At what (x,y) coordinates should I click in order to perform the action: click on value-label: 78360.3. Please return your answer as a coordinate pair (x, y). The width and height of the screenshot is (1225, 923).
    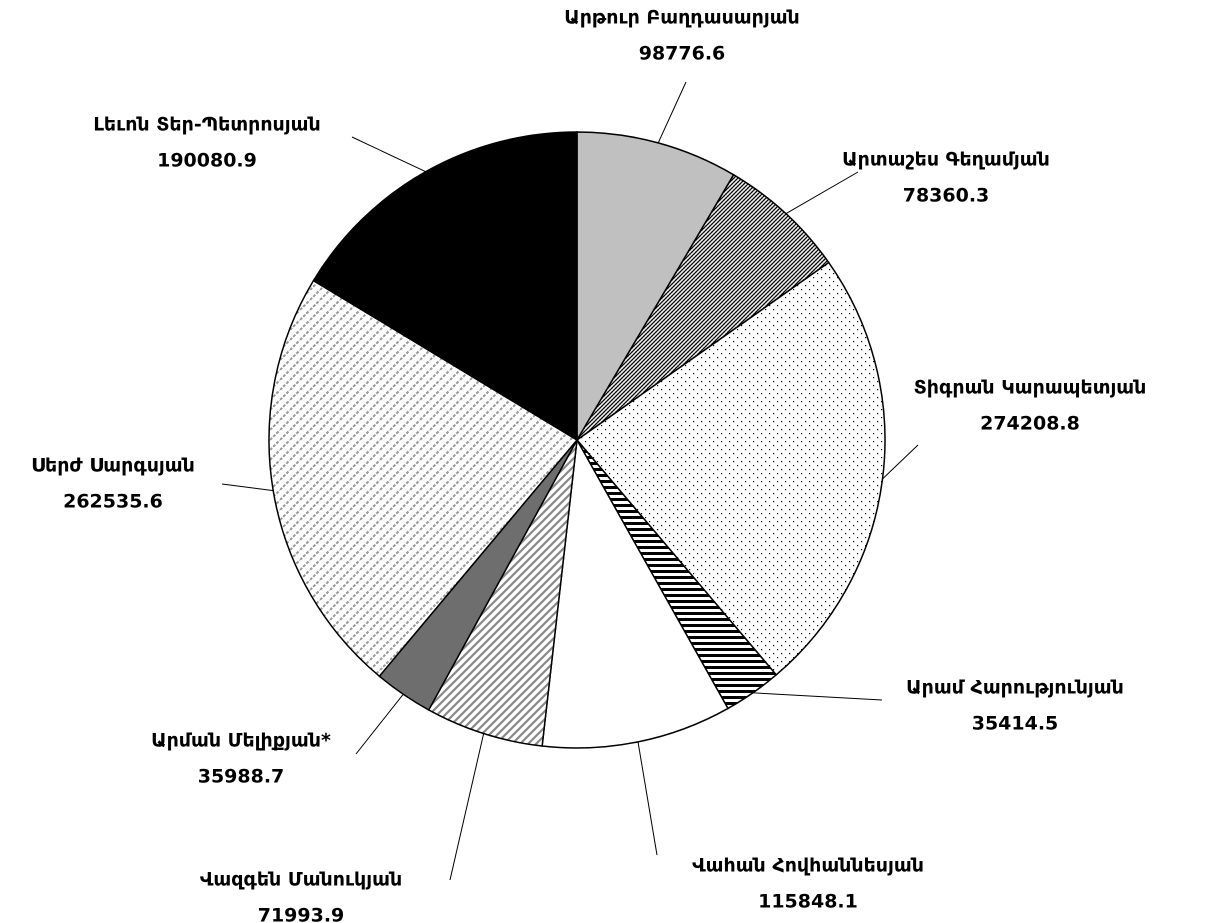
    Looking at the image, I should click on (946, 196).